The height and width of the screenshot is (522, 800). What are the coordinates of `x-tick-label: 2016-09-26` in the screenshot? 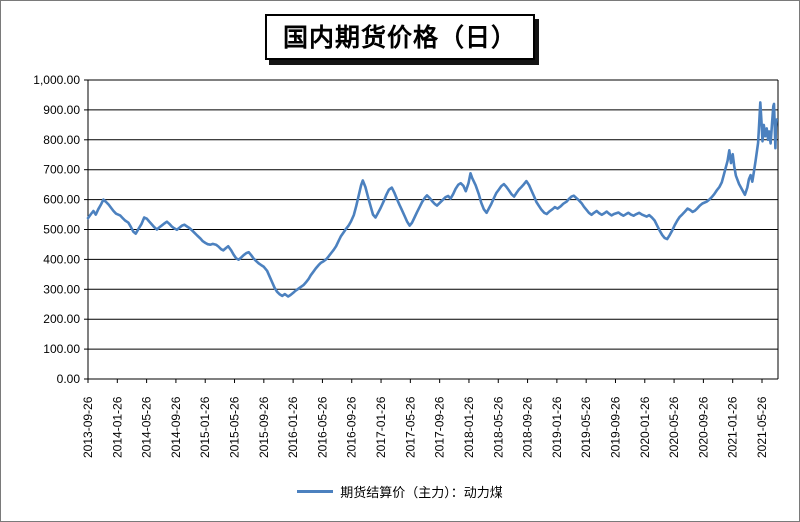 It's located at (352, 427).